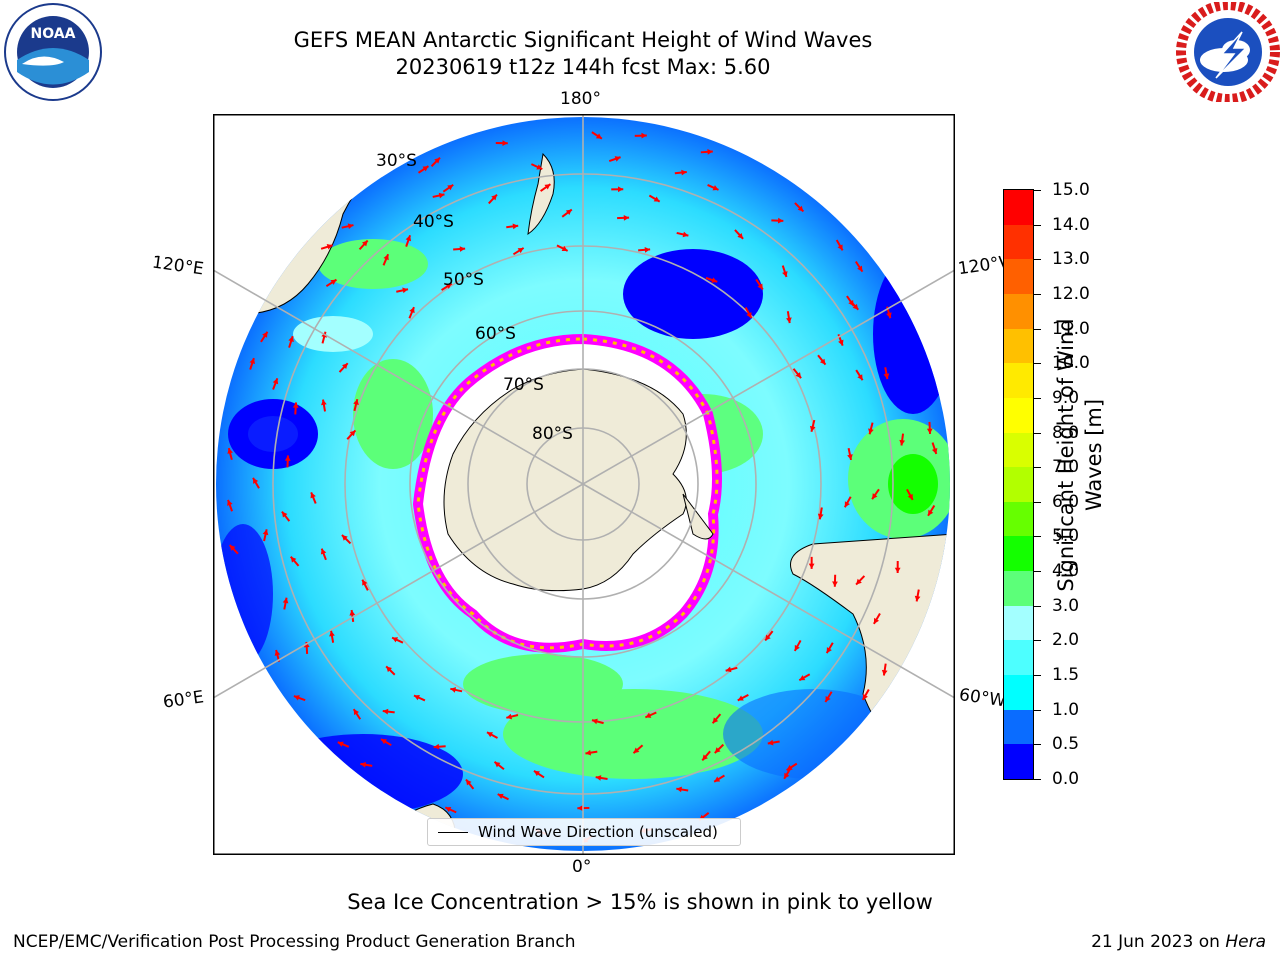 This screenshot has height=960, width=1280. Describe the element at coordinates (1094, 455) in the screenshot. I see `colorbar-title-line2: Waves [m]` at that location.